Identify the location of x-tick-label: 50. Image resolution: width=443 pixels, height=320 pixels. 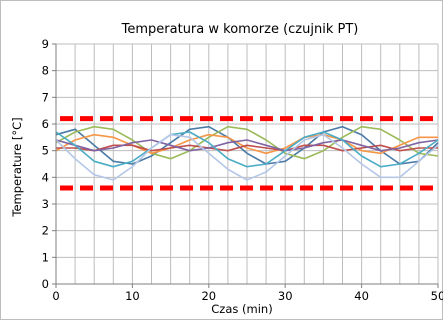
(437, 296).